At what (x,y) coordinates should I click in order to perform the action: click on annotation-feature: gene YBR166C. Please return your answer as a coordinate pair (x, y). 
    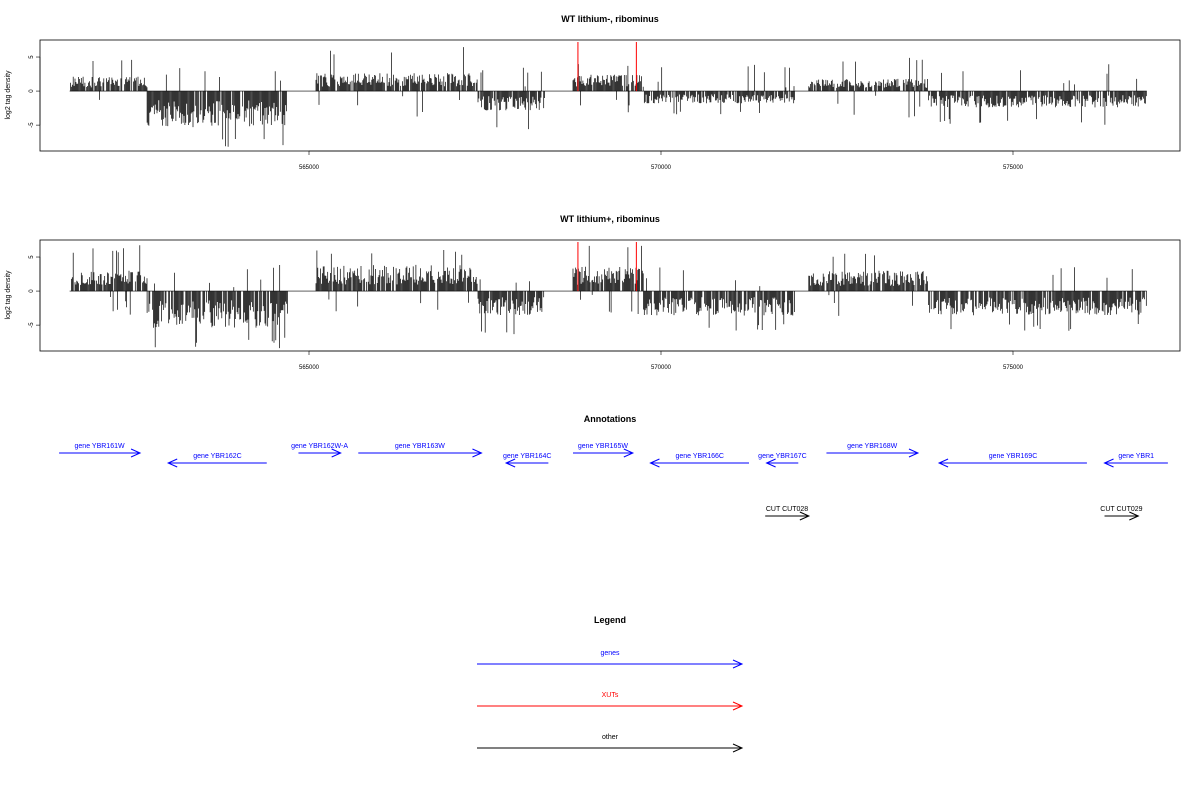
    Looking at the image, I should click on (699, 460).